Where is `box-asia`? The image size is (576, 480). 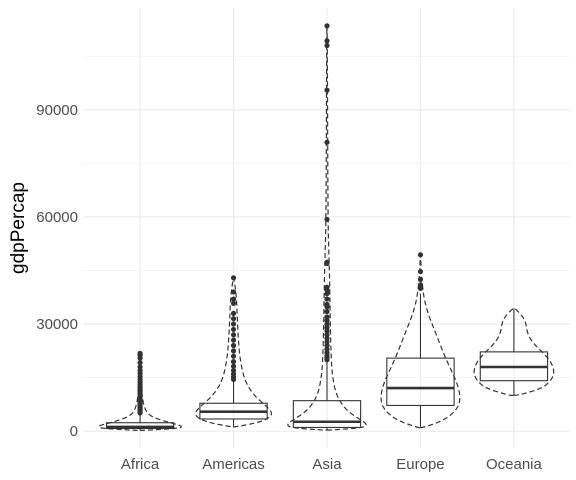
box-asia is located at coordinates (327, 414).